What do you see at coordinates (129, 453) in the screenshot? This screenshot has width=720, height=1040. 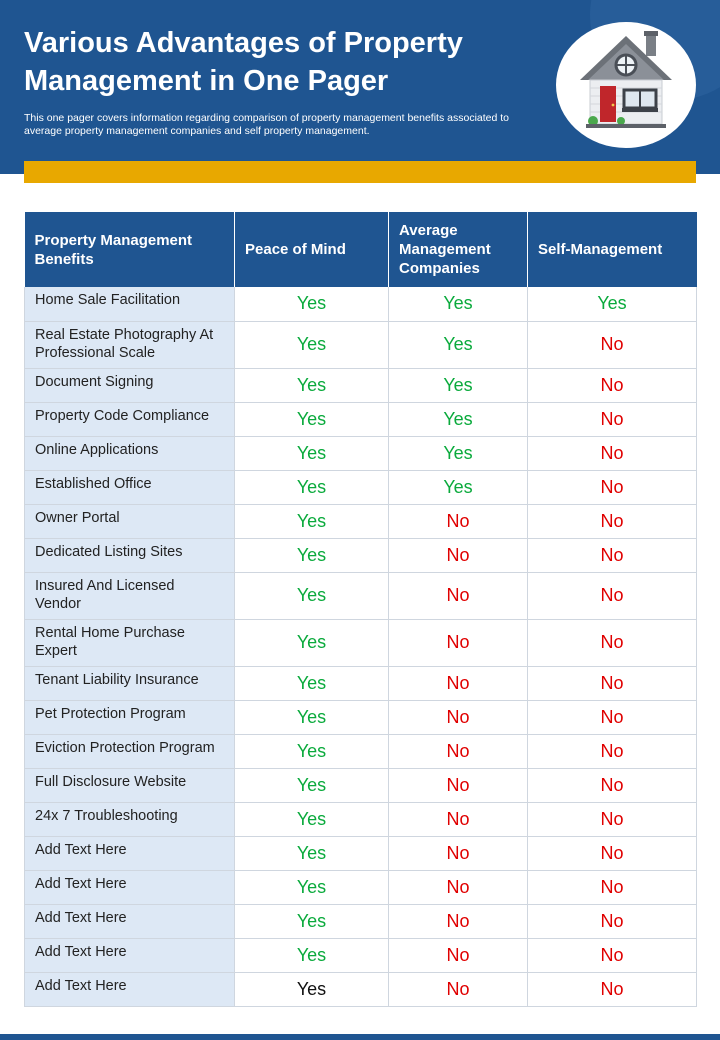 I see `benefit-cell: Online Applications` at bounding box center [129, 453].